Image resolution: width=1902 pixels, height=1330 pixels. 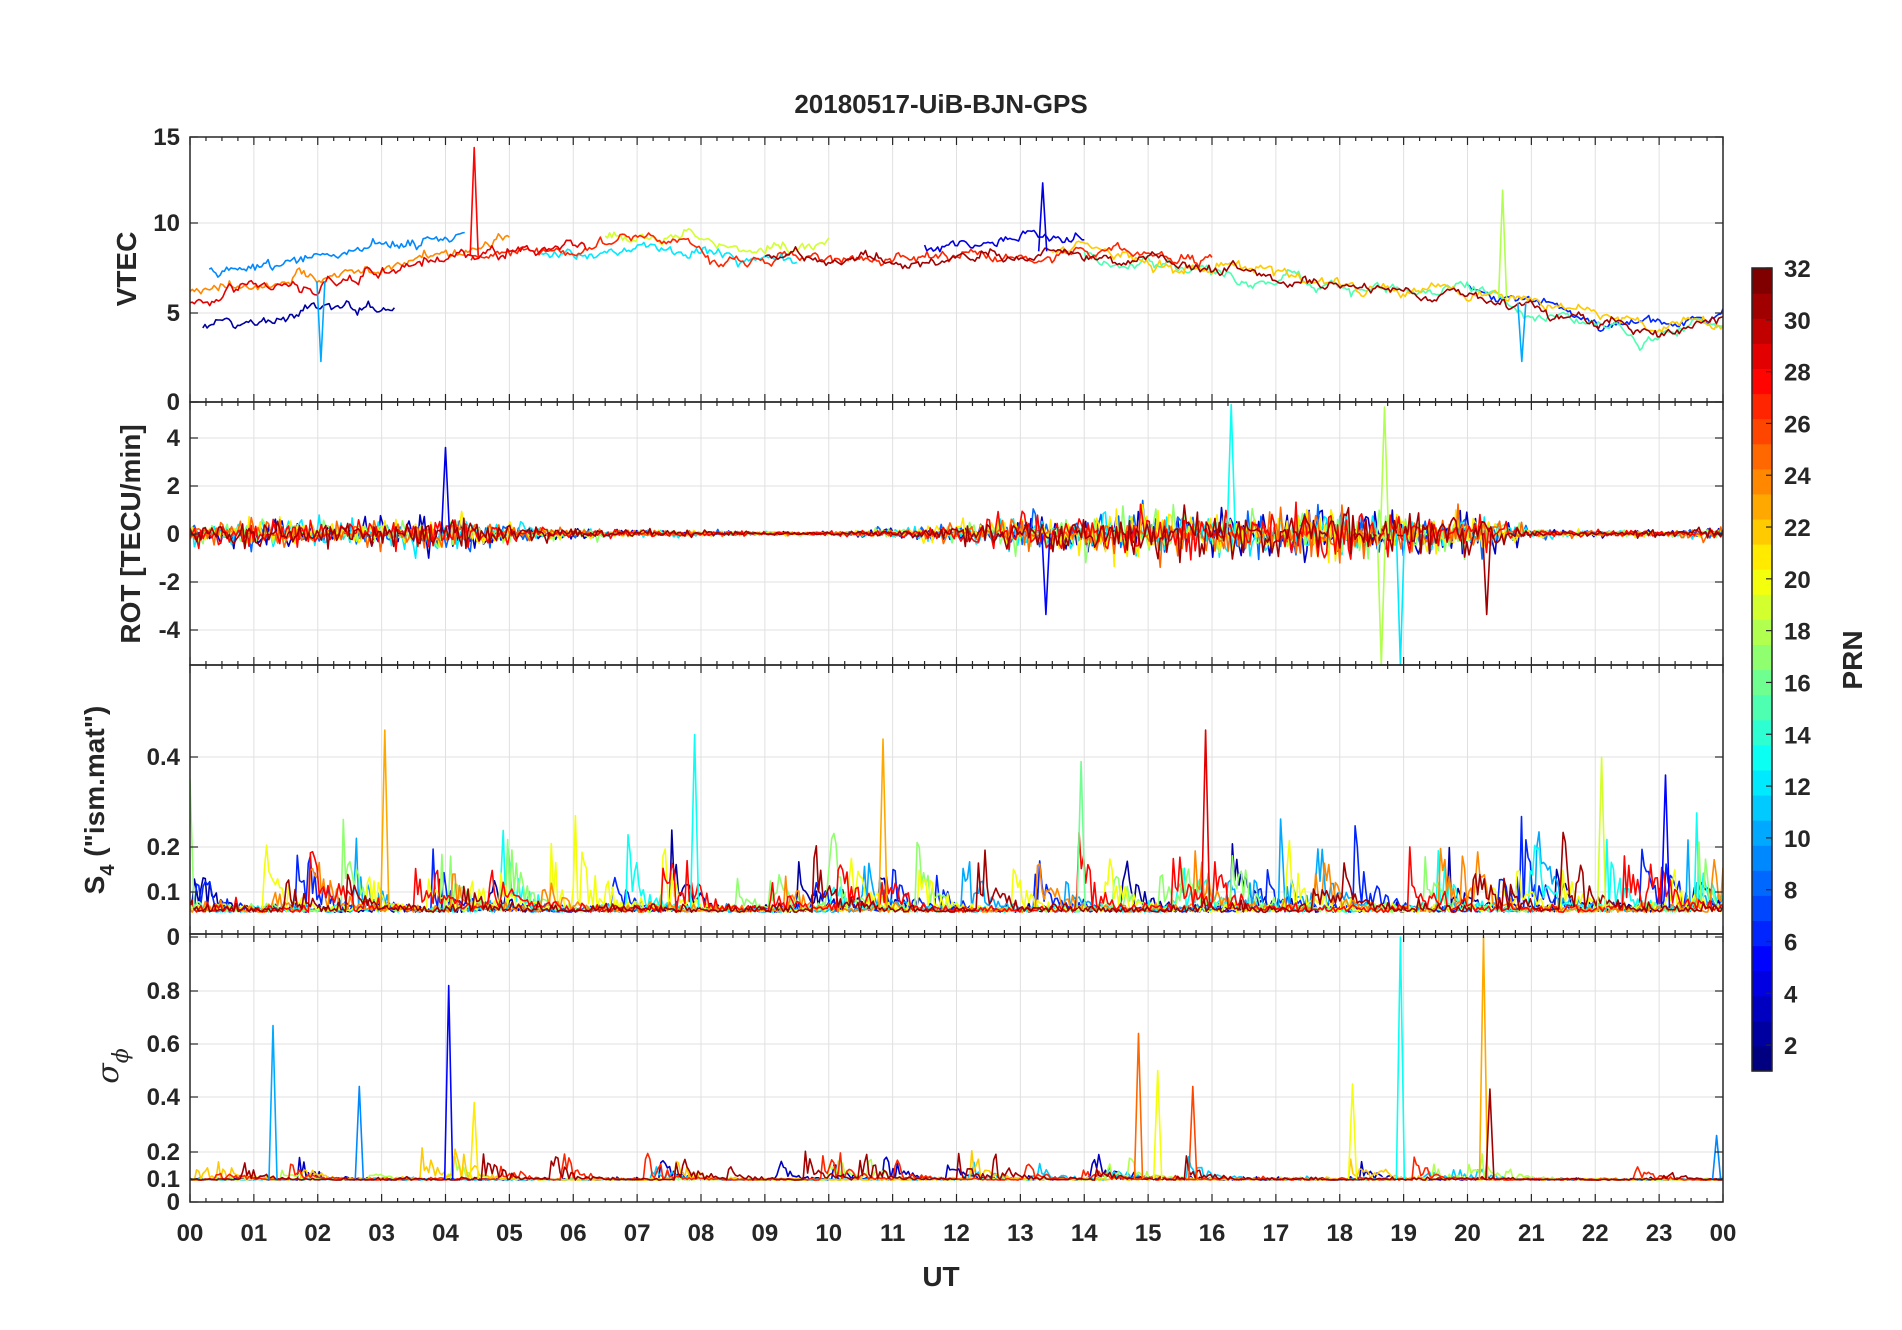 What do you see at coordinates (163, 892) in the screenshot?
I see `y-tick-label: 0.1` at bounding box center [163, 892].